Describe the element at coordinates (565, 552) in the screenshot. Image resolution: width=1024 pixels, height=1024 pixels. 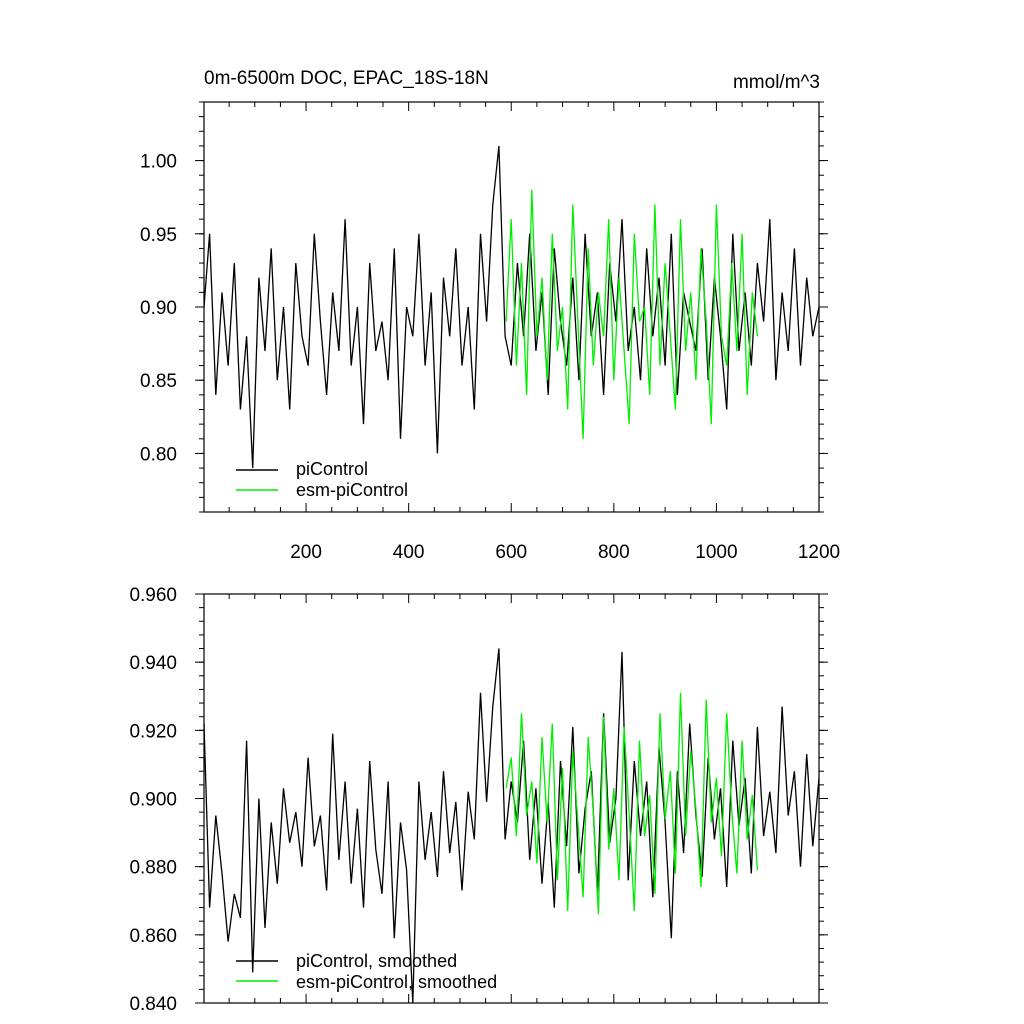
I see `top-x-tick-labels: 200 400 600 800 1000 1200` at that location.